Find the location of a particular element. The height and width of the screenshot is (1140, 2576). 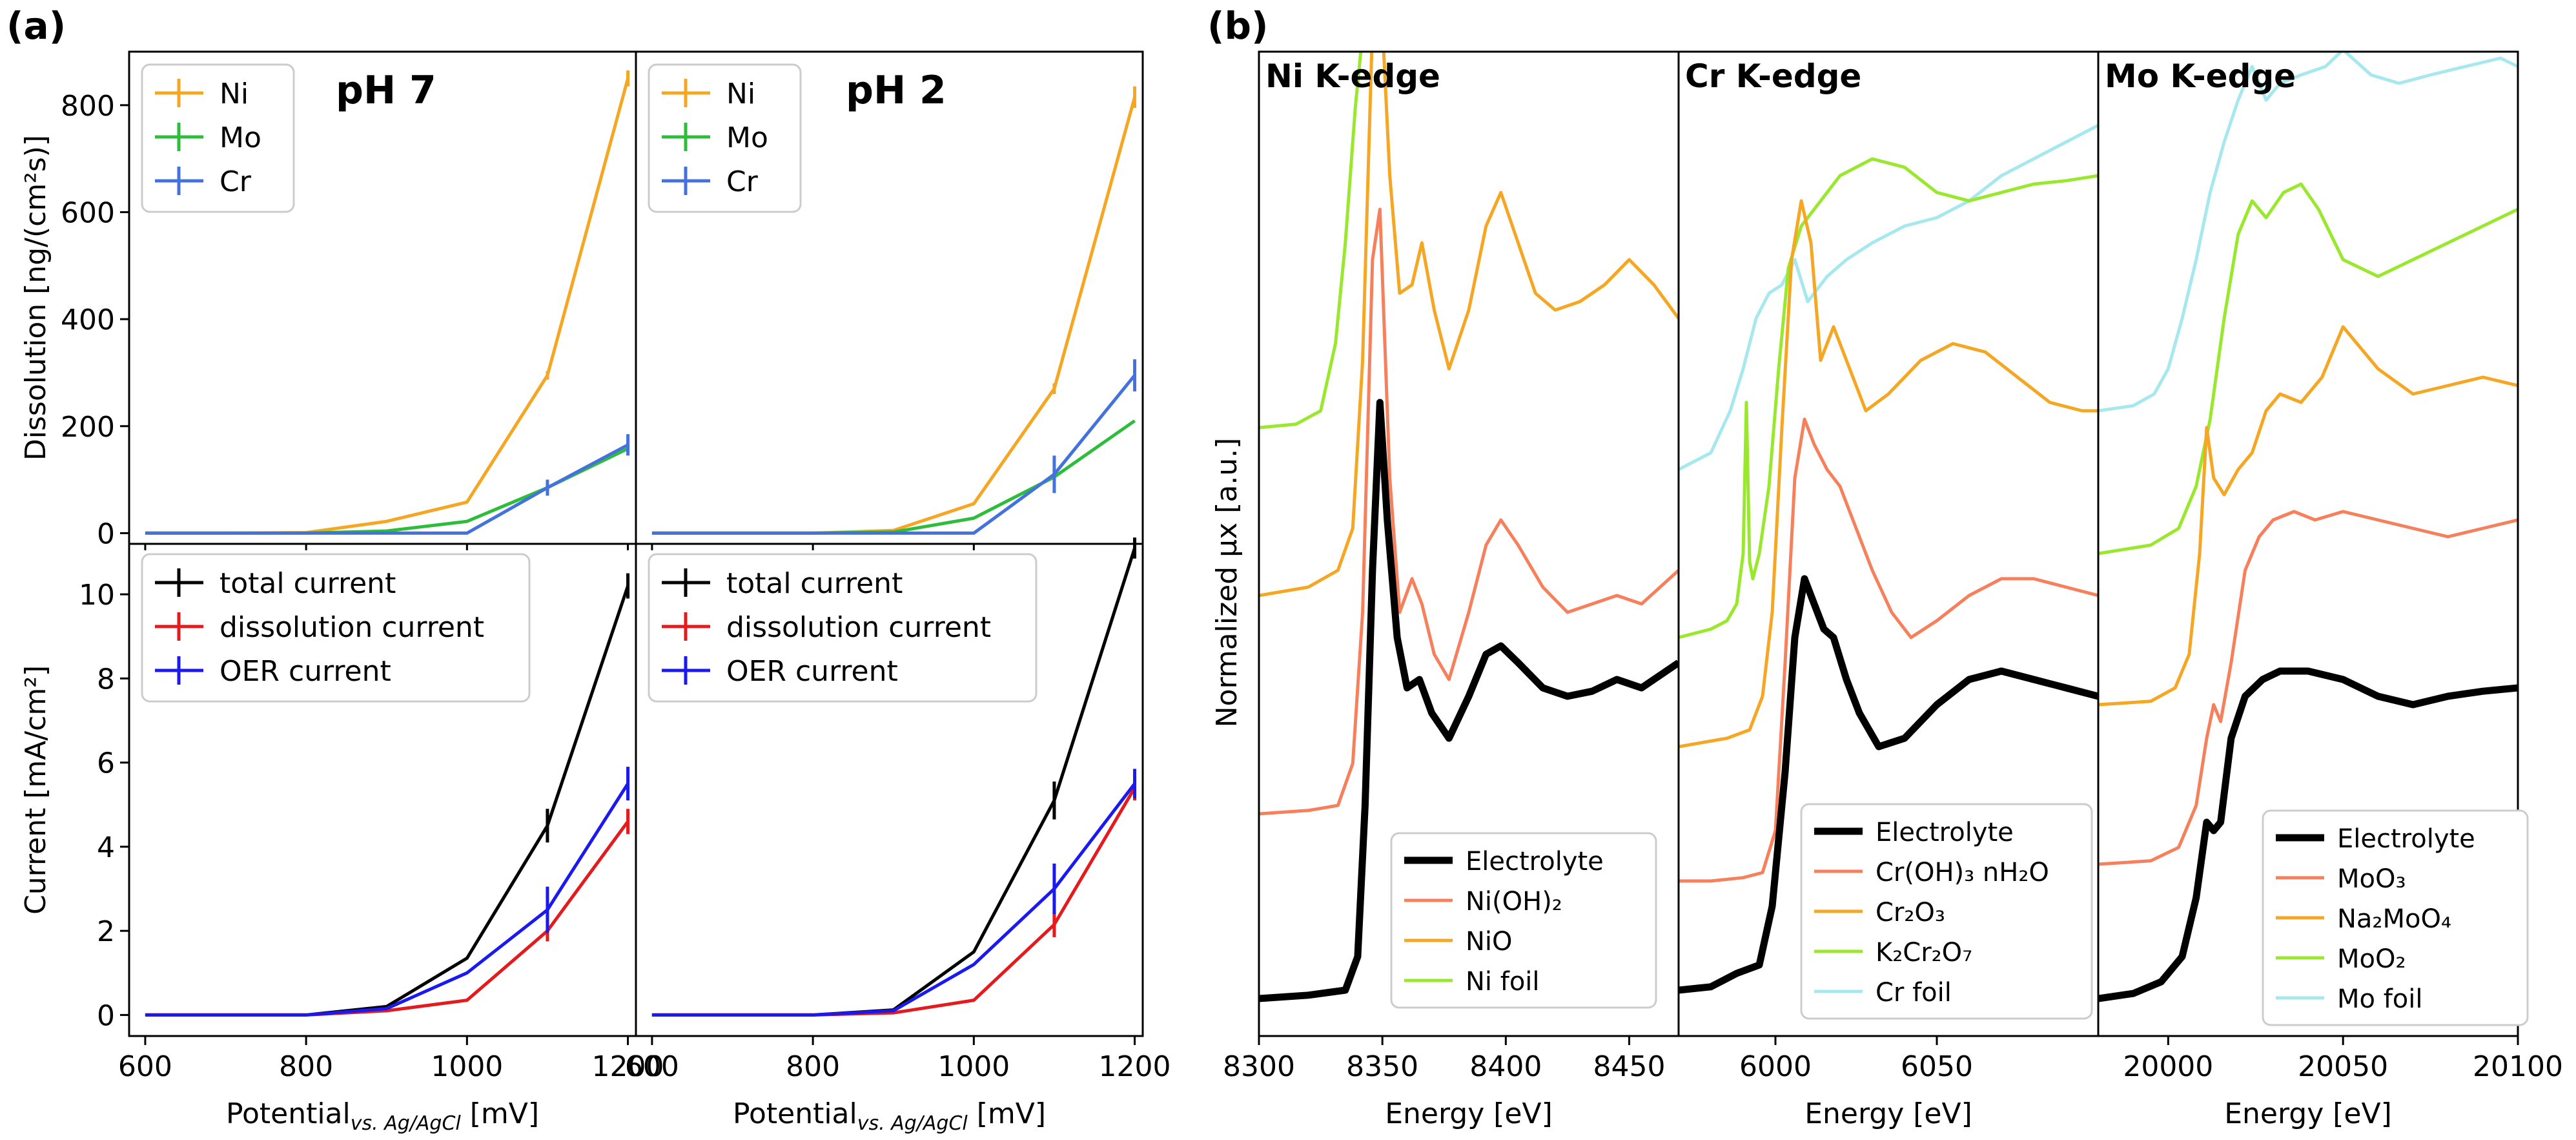

legend-label: MoO₃ is located at coordinates (2372, 879).